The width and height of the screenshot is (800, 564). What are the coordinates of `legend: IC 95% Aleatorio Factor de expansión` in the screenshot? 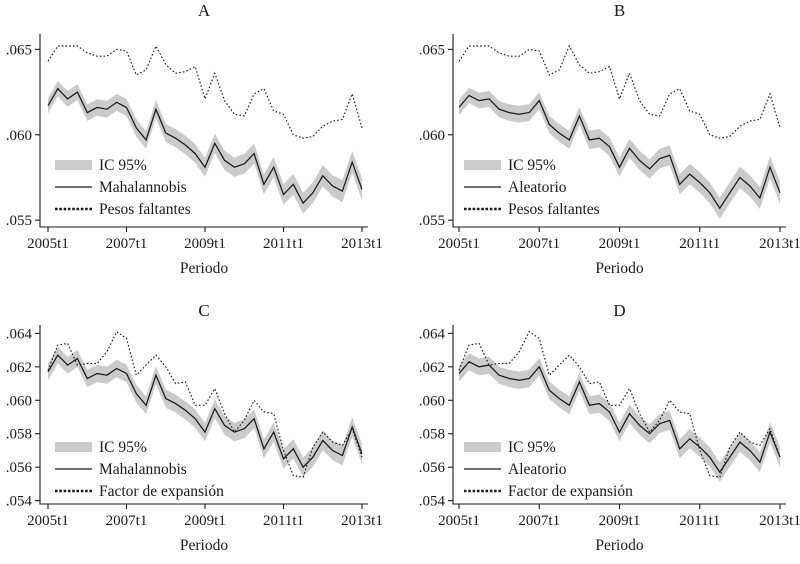 It's located at (548, 469).